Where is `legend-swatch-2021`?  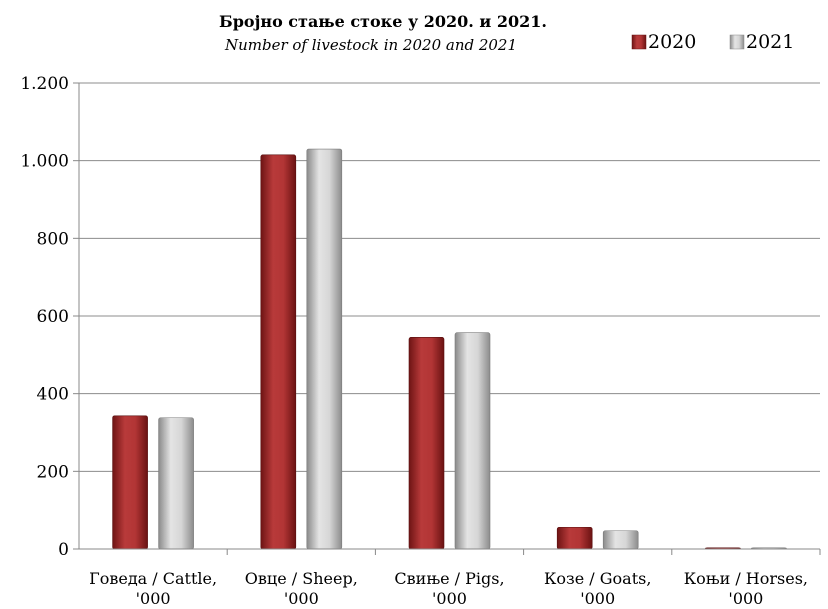
legend-swatch-2021 is located at coordinates (737, 42).